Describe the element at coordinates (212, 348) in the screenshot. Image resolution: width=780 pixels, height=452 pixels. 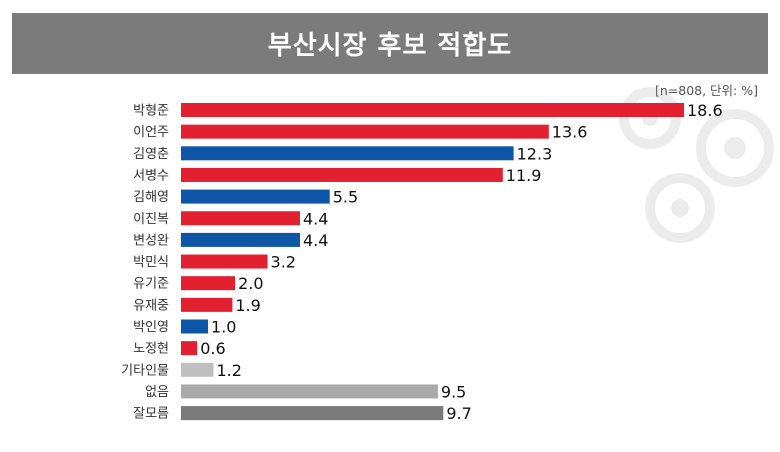
I see `value-label: 0.6` at that location.